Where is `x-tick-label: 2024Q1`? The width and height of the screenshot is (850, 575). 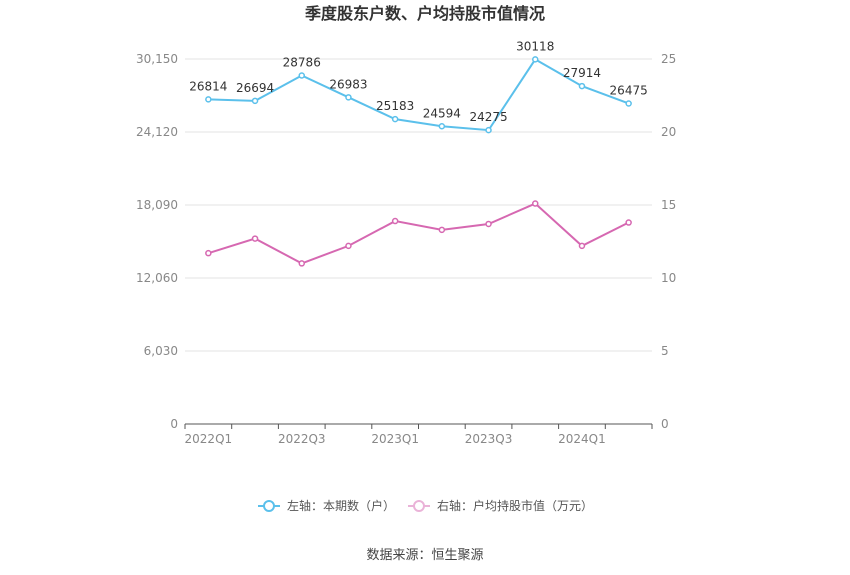 x-tick-label: 2024Q1 is located at coordinates (582, 439).